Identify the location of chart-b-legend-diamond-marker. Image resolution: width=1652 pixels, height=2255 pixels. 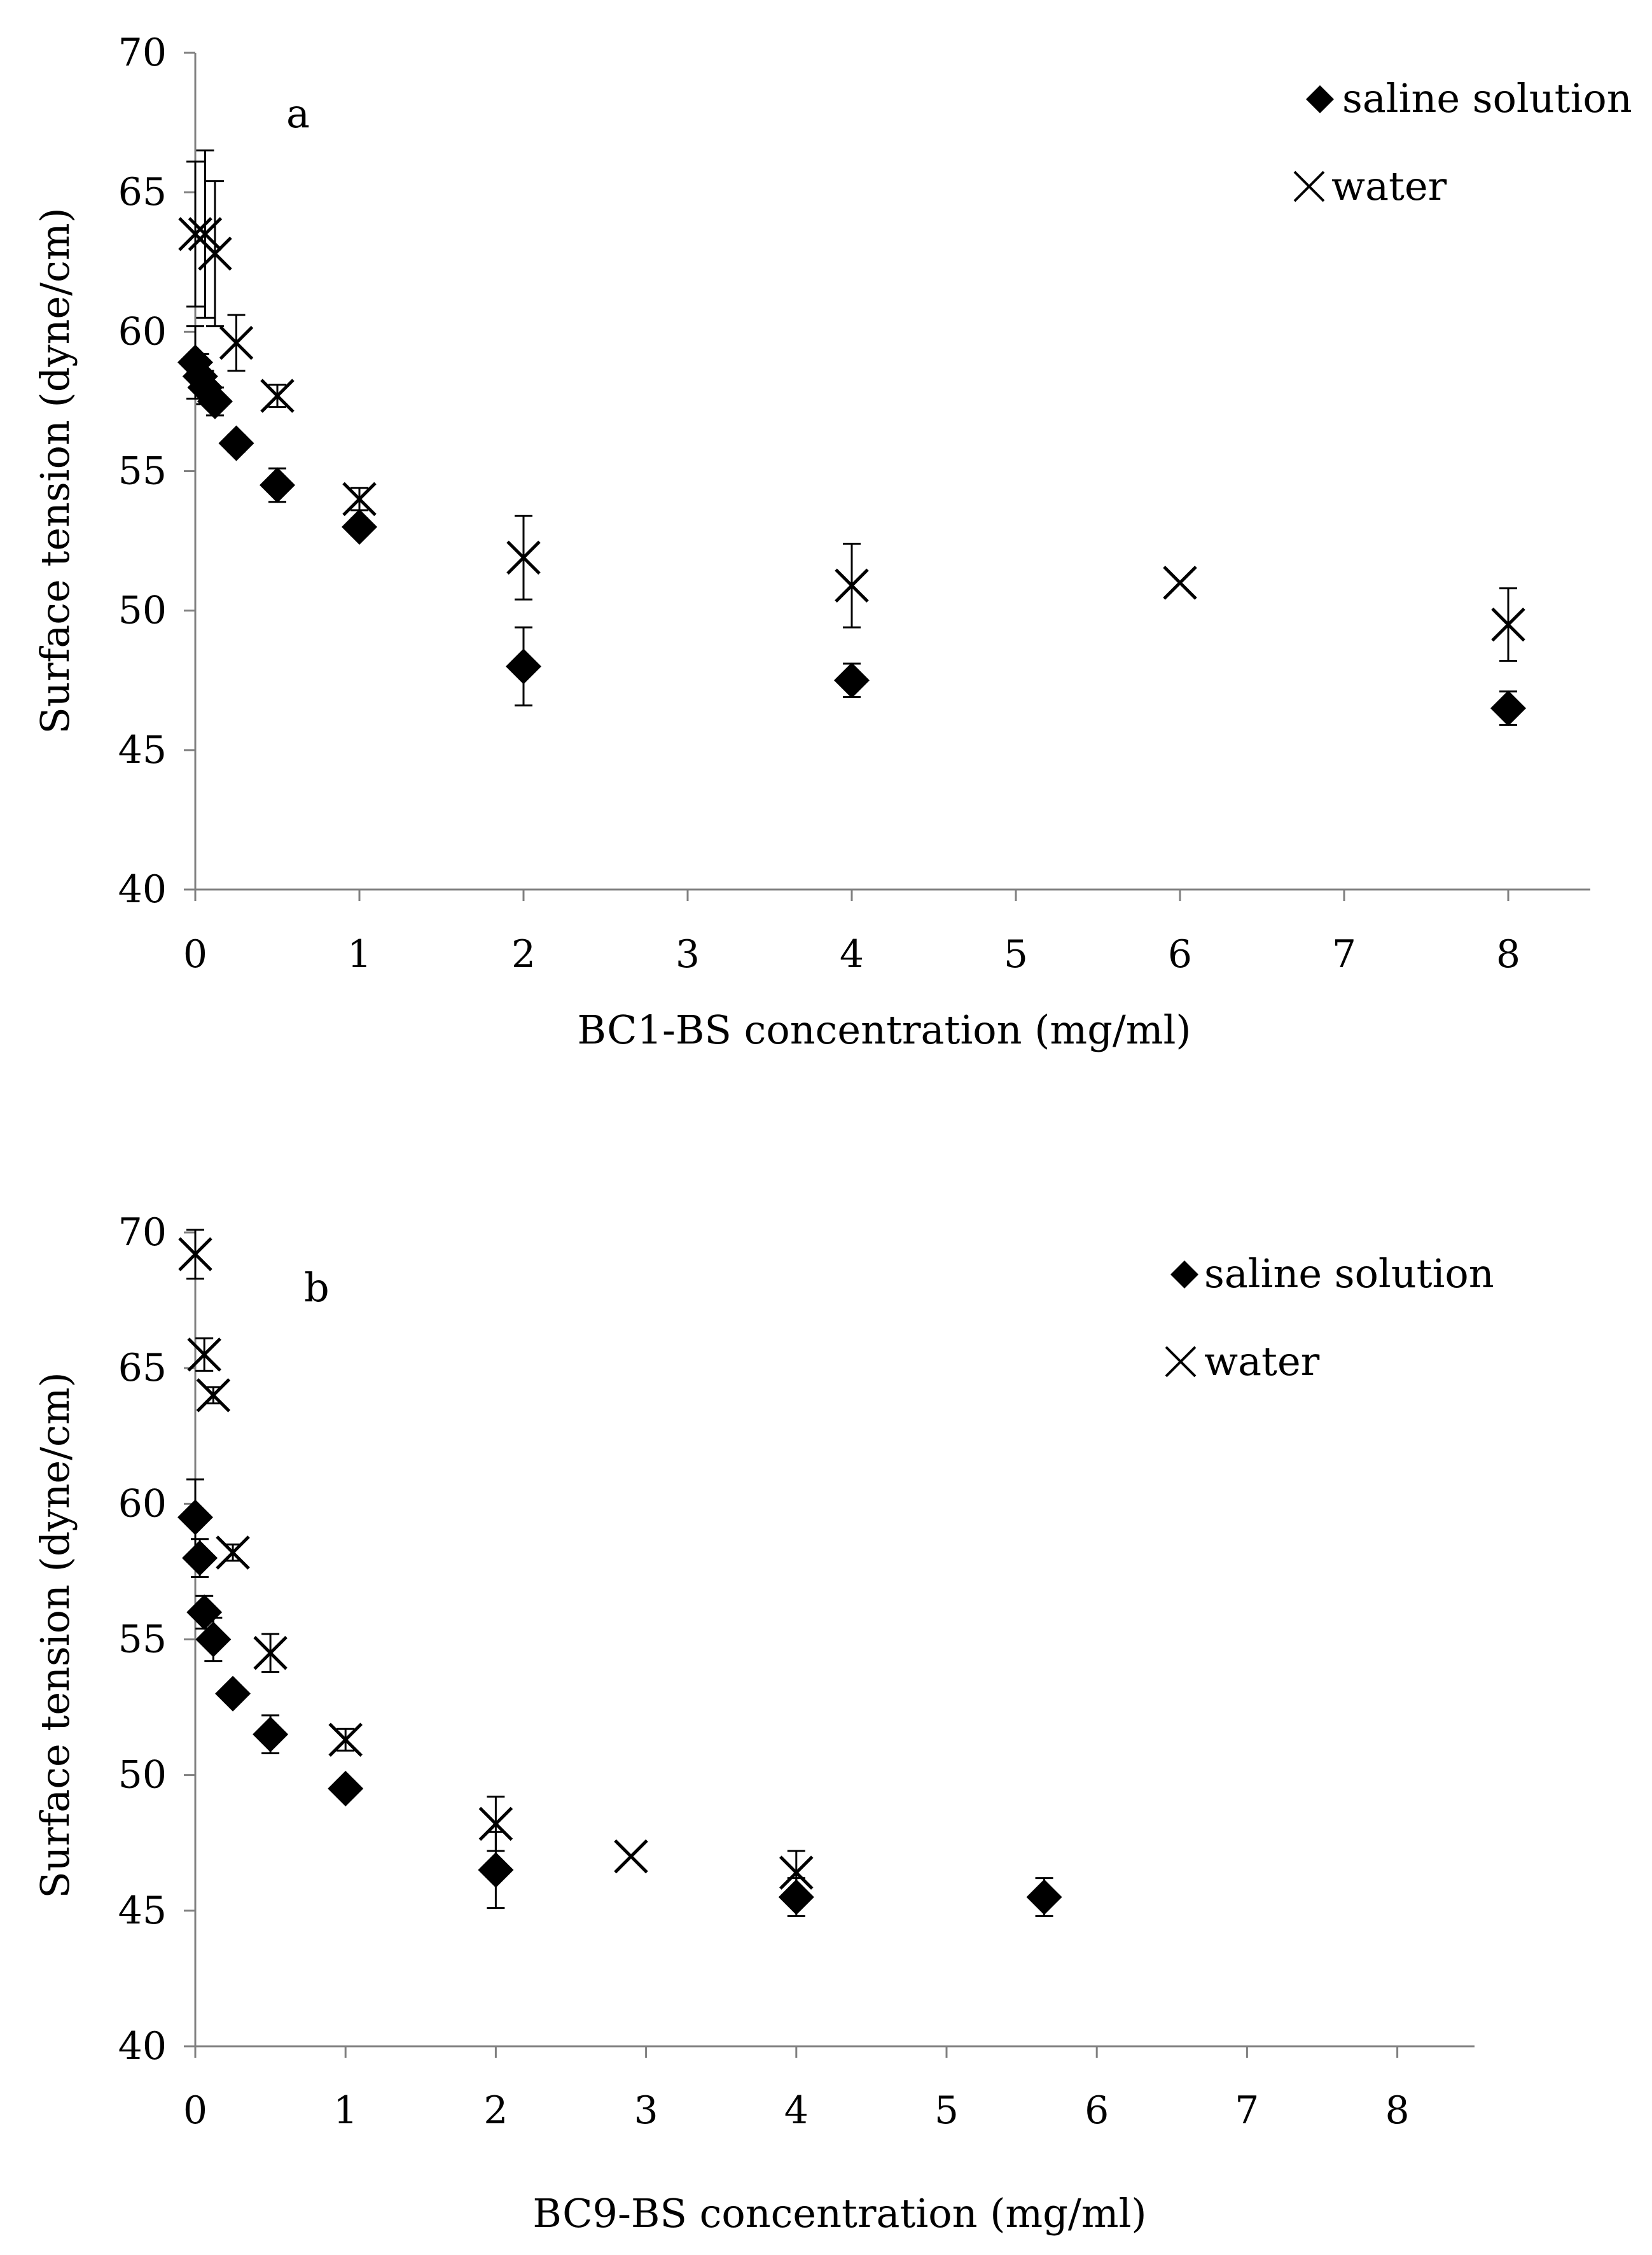
(1184, 1274).